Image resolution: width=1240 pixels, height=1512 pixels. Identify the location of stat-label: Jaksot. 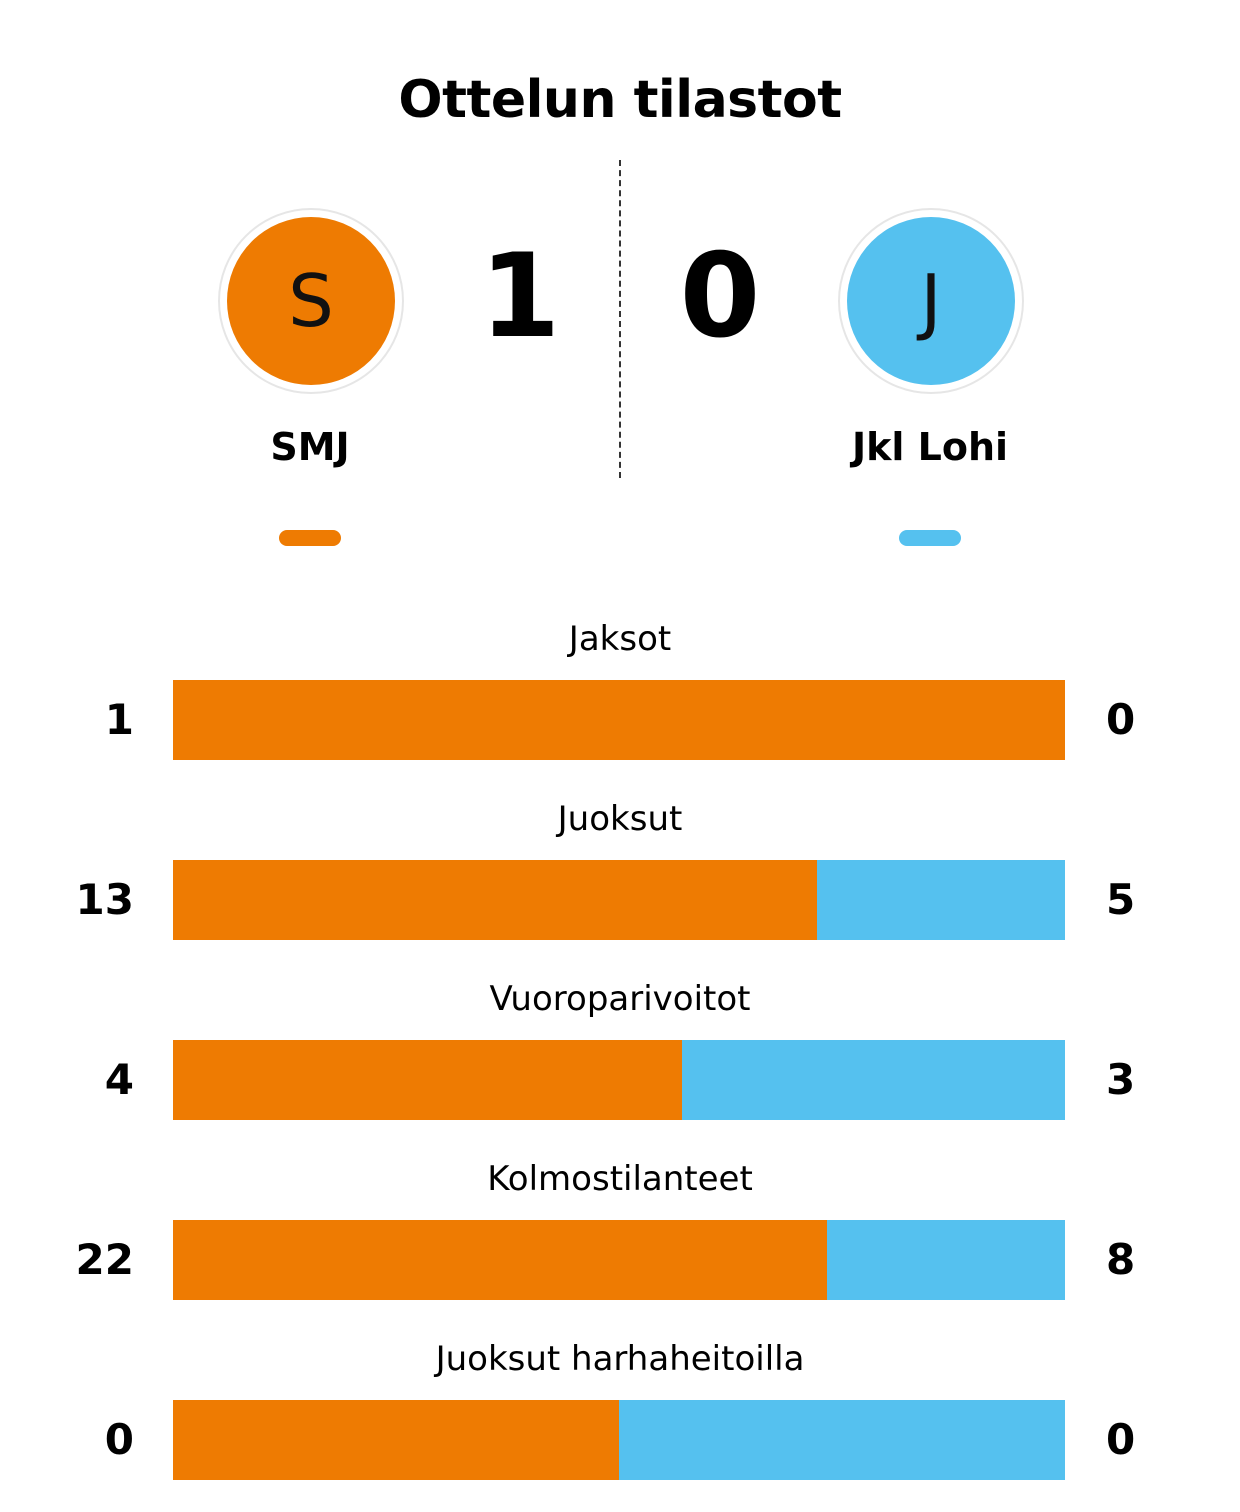
(620, 639).